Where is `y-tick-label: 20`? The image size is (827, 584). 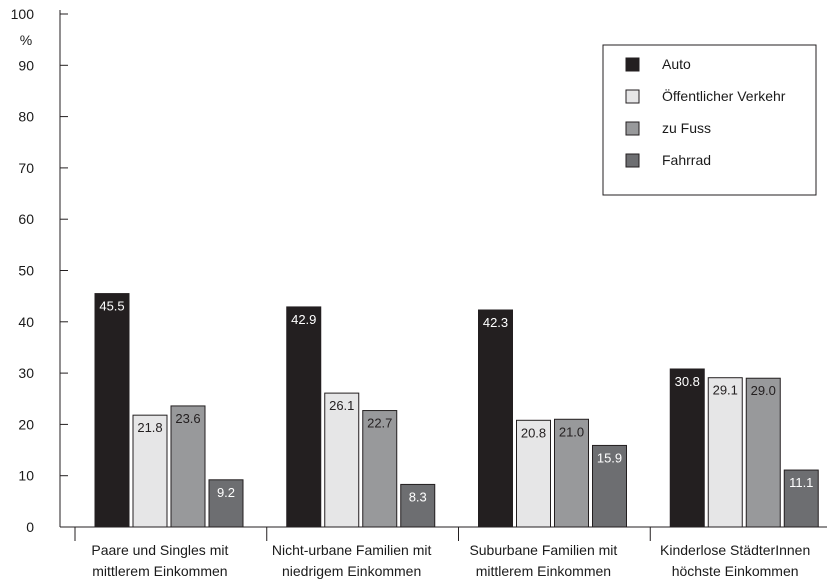 y-tick-label: 20 is located at coordinates (26, 424).